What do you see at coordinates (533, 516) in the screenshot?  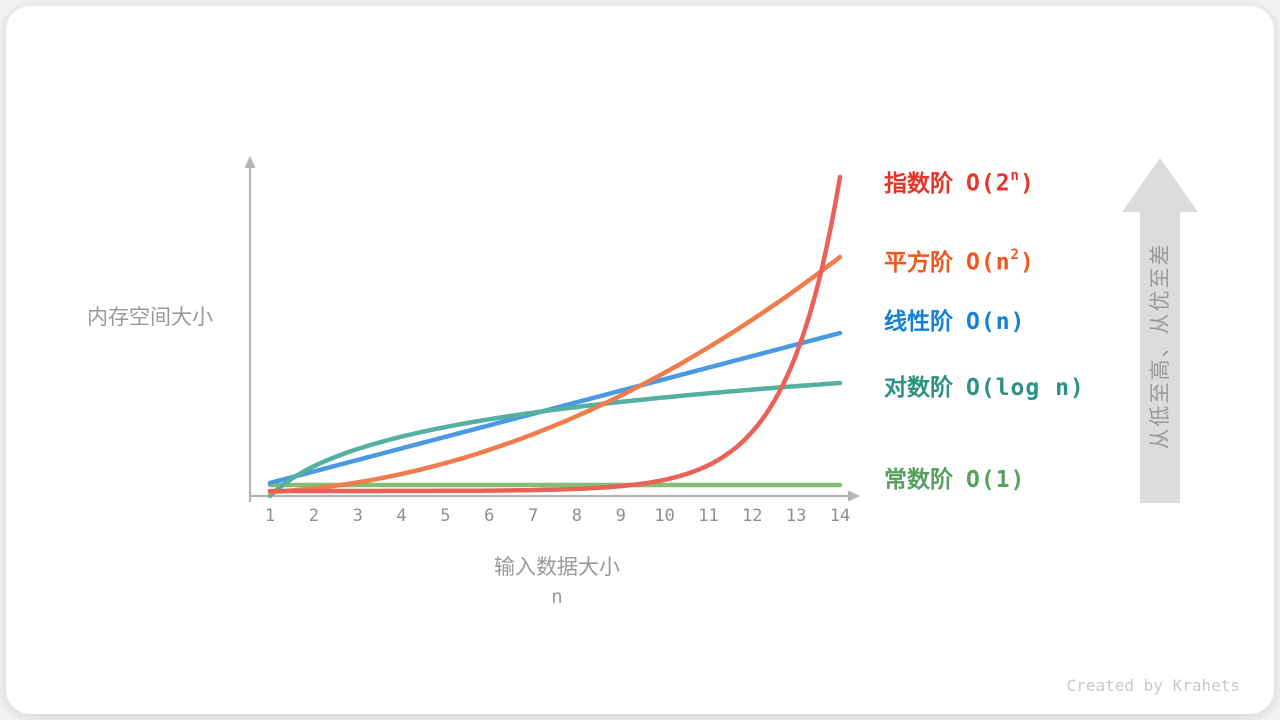 I see `x-tick-label: 7` at bounding box center [533, 516].